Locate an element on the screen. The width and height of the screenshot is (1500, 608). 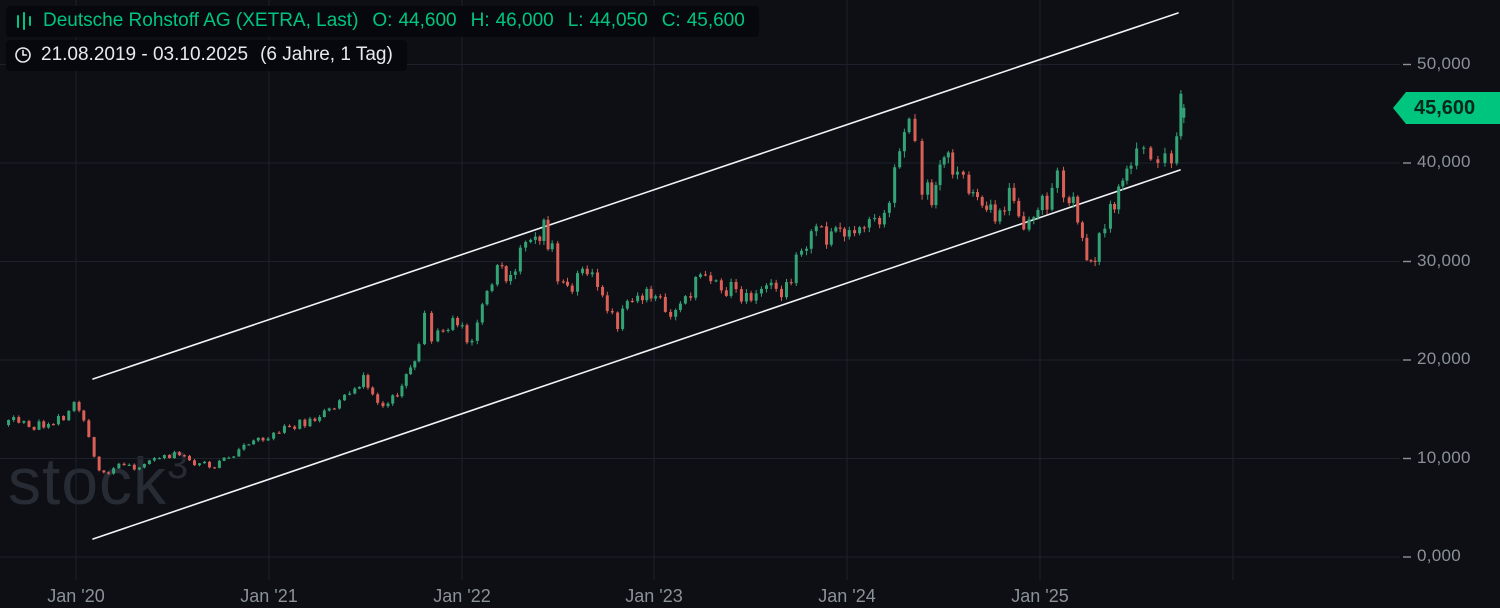
ohlc-low: L: 44,050 is located at coordinates (608, 21).